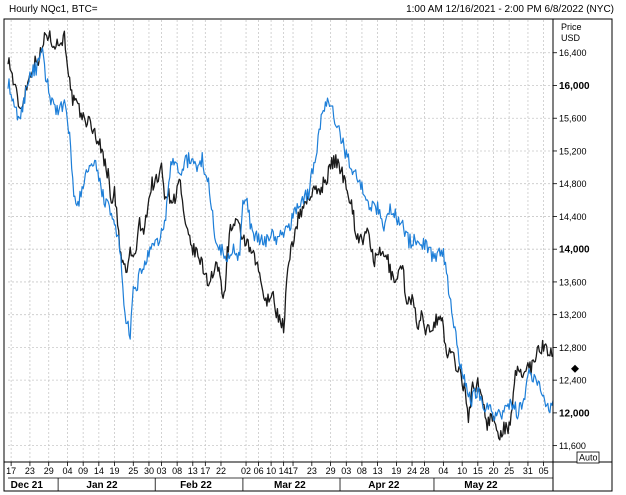  I want to click on y-tick-label: 13,600, so click(573, 282).